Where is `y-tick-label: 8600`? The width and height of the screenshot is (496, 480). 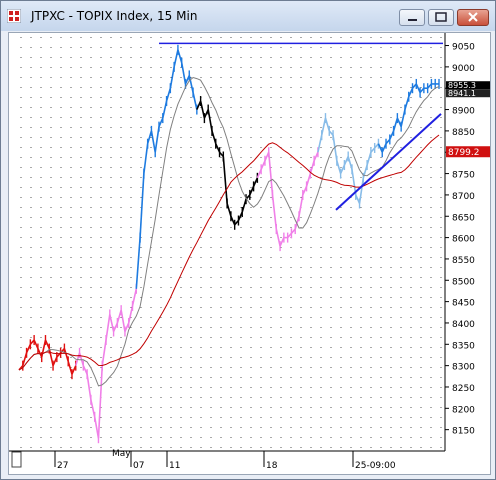 y-tick-label: 8600 is located at coordinates (463, 240).